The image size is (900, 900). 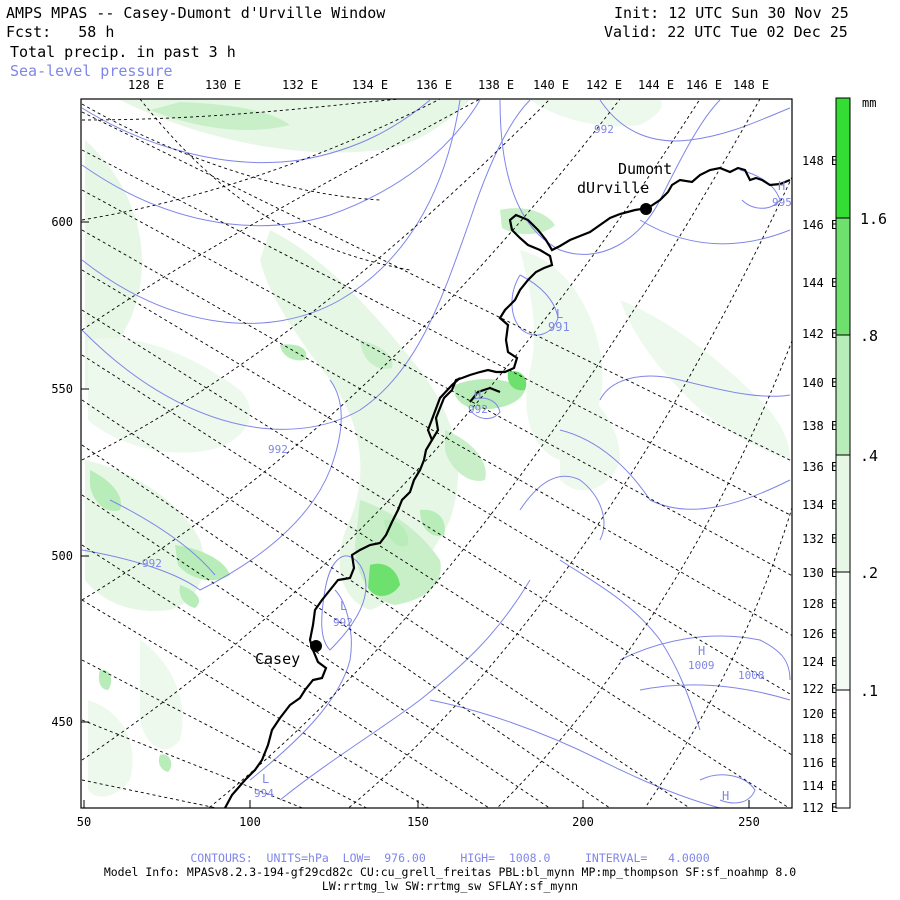 What do you see at coordinates (62, 389) in the screenshot?
I see `y-tick-label: 550` at bounding box center [62, 389].